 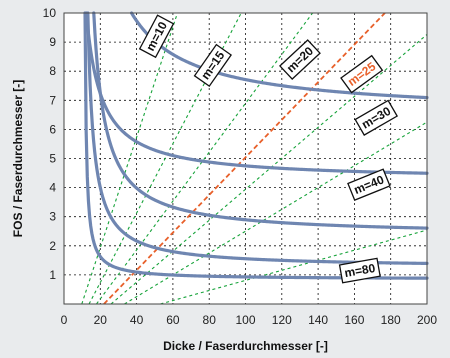 I want to click on y-tick-label: 1, so click(x=52, y=275).